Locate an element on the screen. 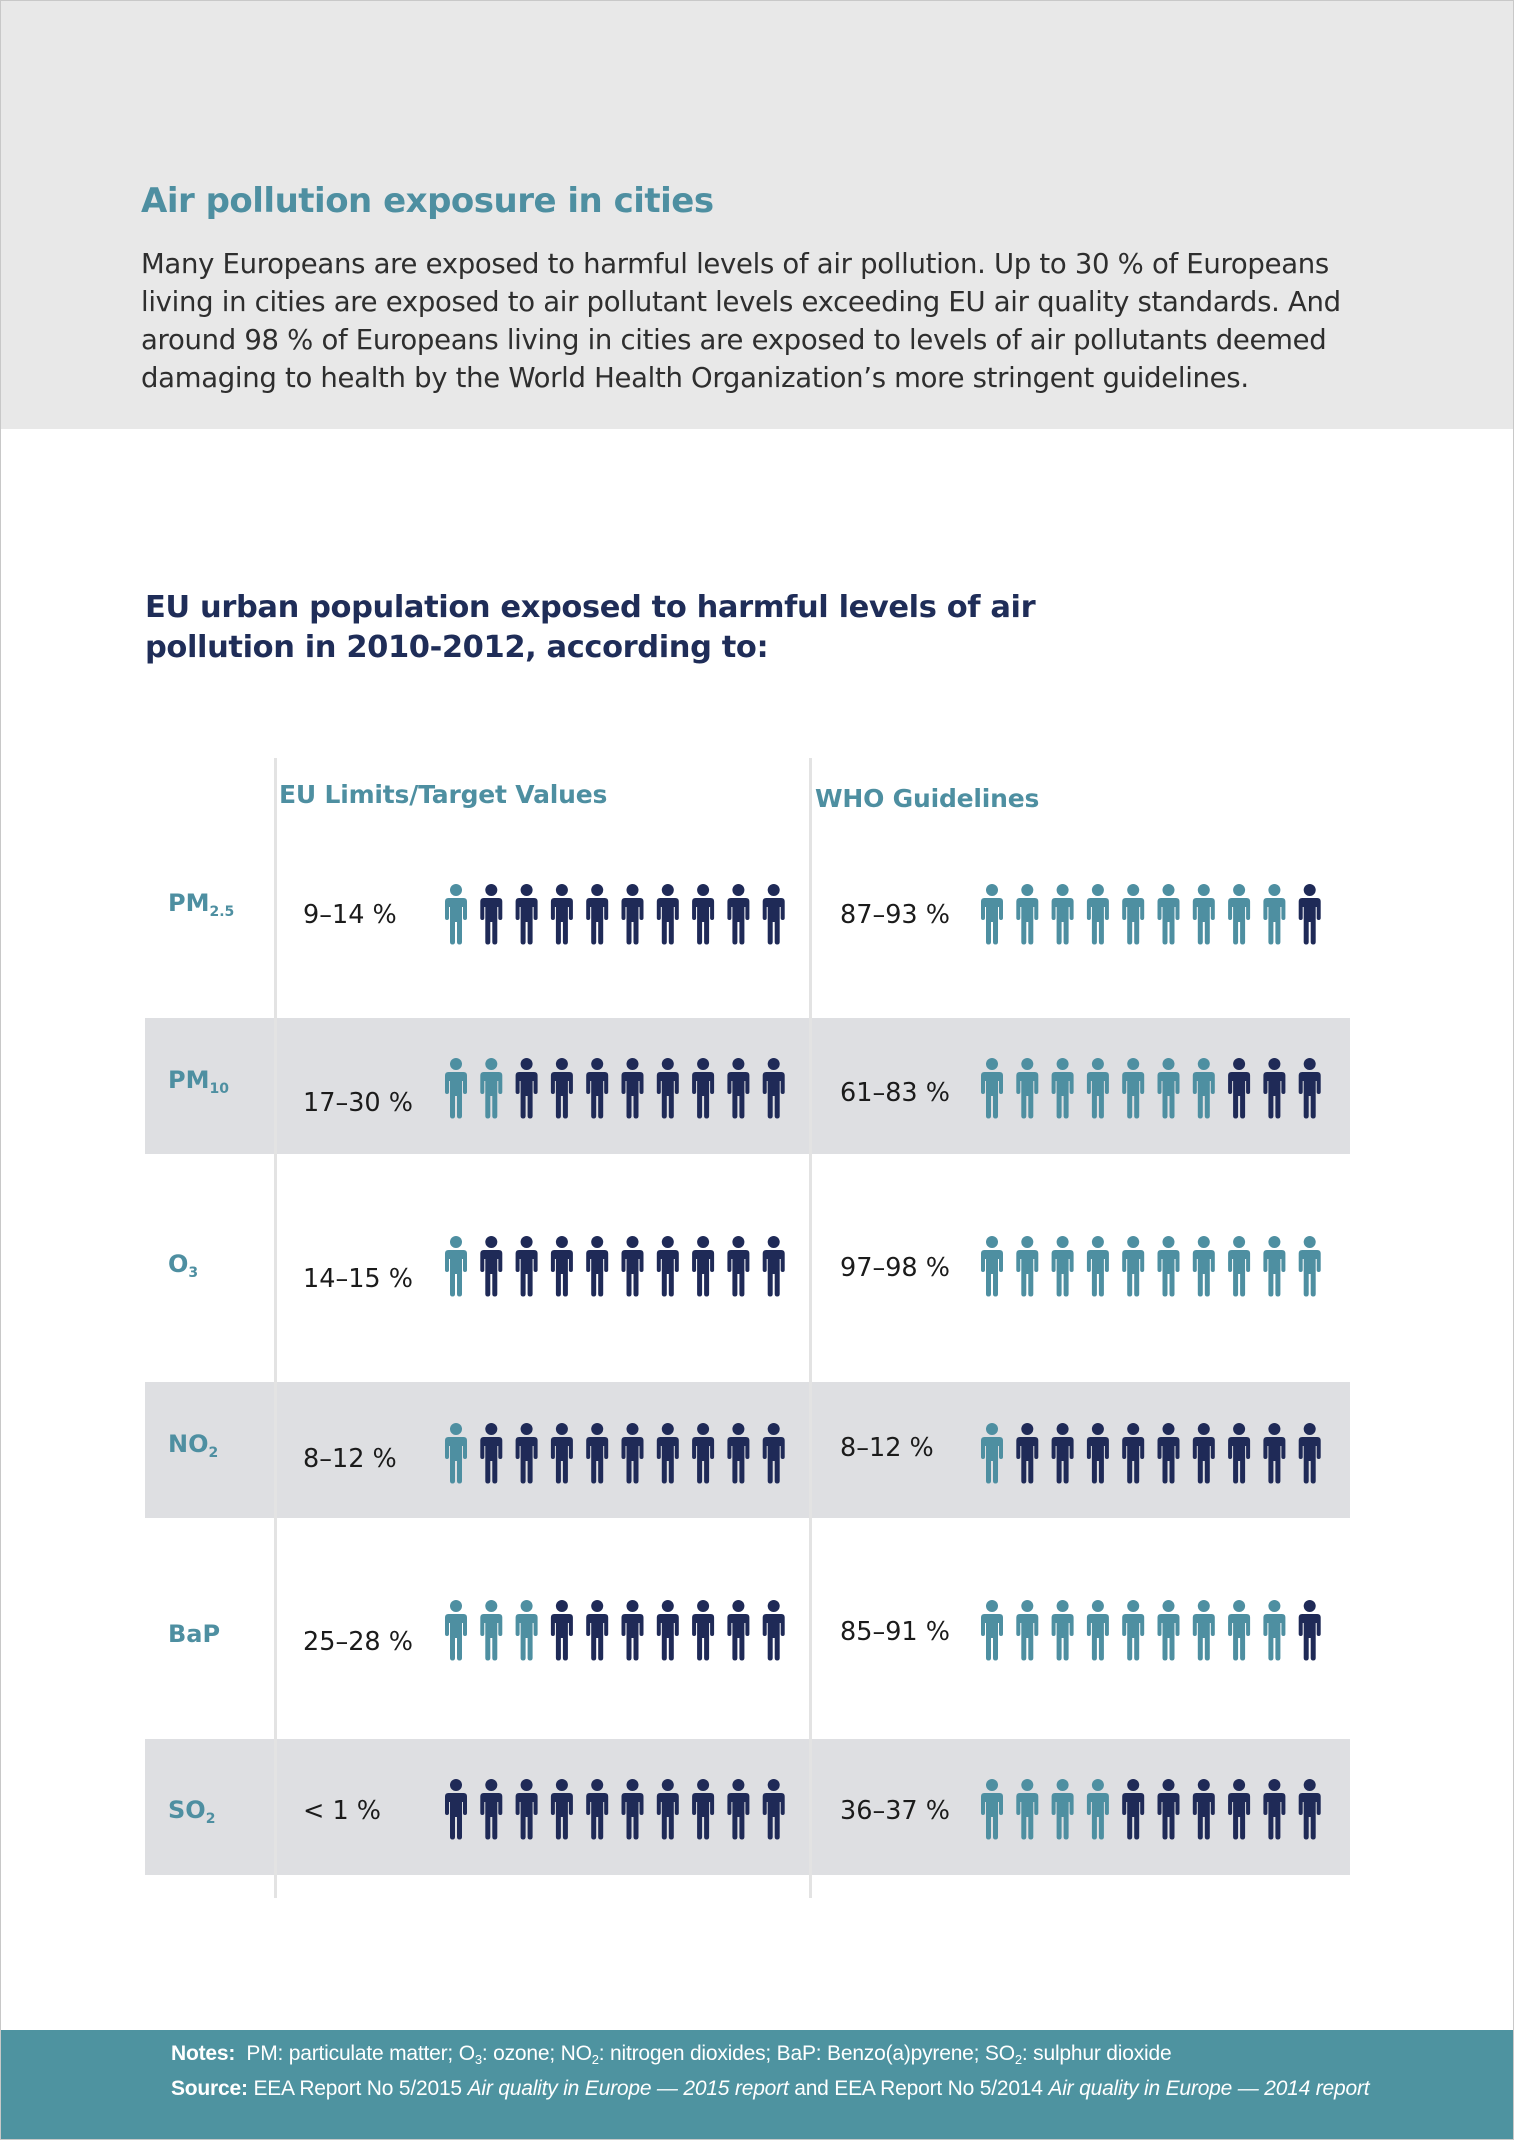 This screenshot has height=2140, width=1514. pollutant-label: PM10 is located at coordinates (198, 1081).